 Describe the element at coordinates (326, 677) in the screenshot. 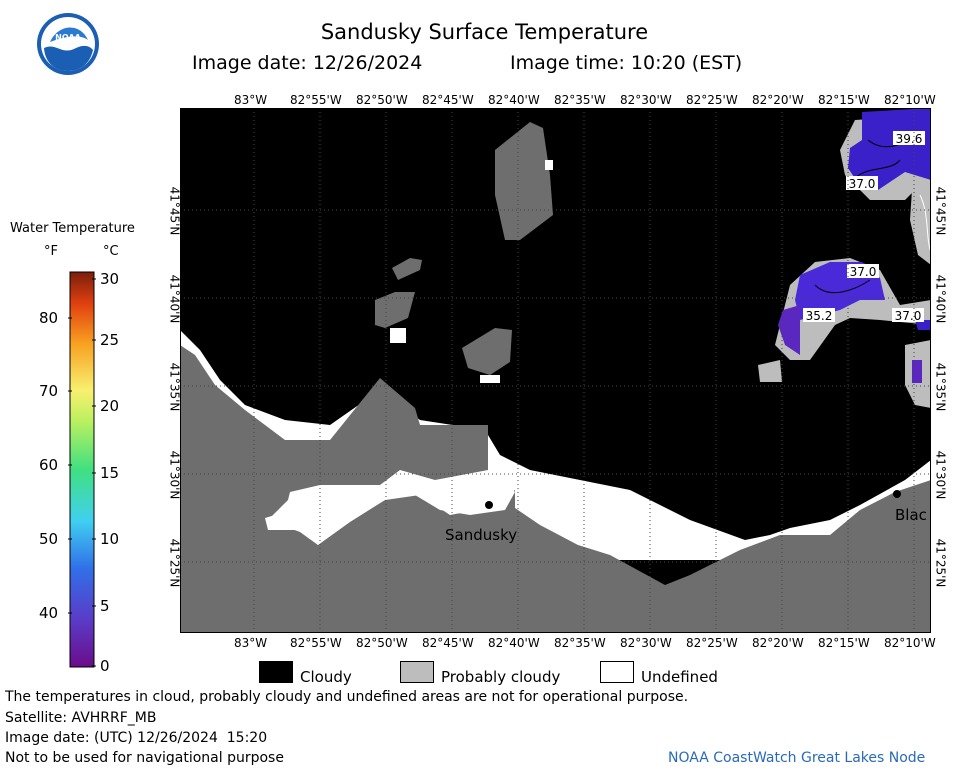

I see `legend-label-cloudy: Cloudy` at that location.